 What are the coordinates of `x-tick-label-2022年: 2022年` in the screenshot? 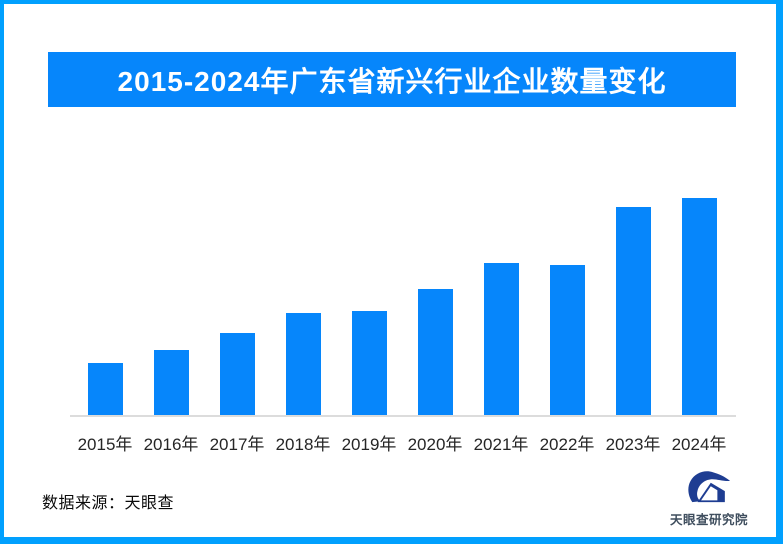 It's located at (567, 444).